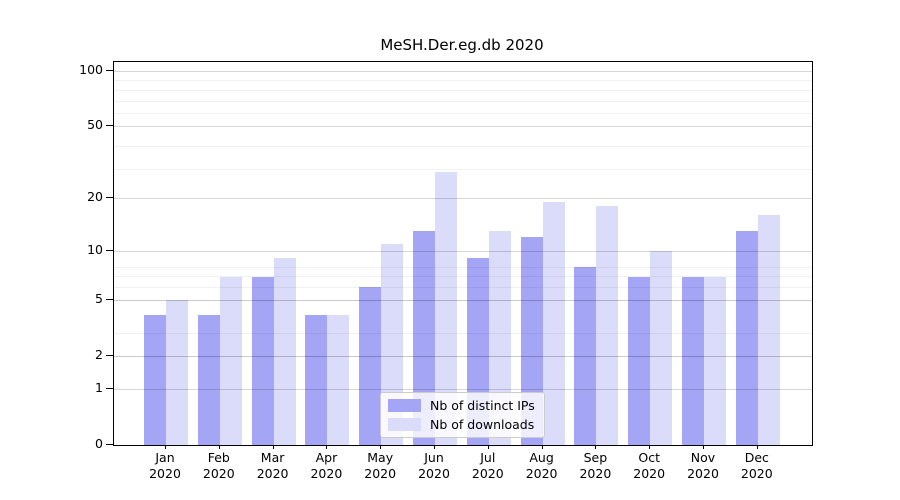 This screenshot has height=500, width=900. Describe the element at coordinates (541, 457) in the screenshot. I see `x-tick-month: Aug` at that location.